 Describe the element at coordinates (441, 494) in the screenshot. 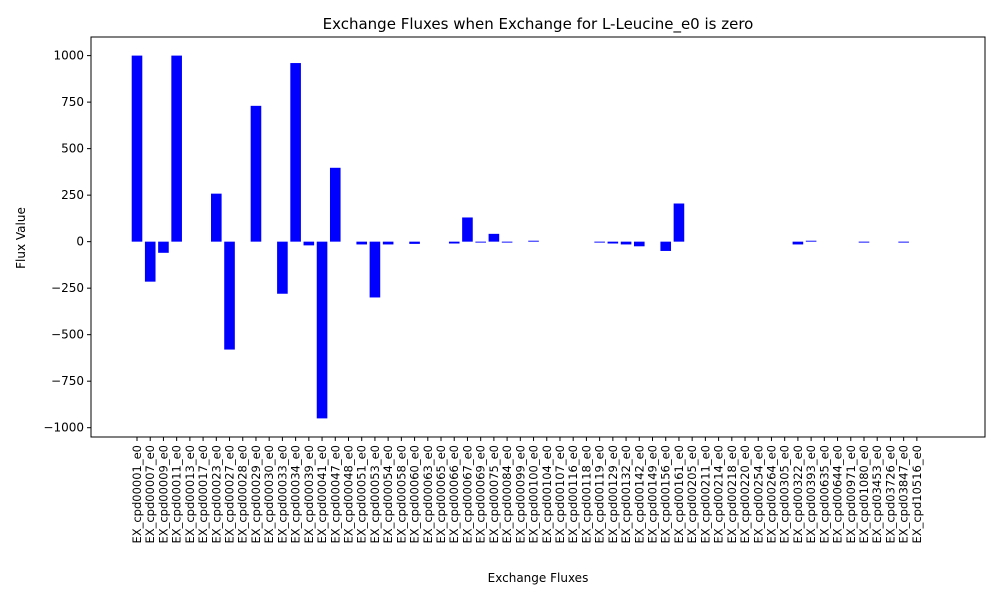

I see `x-tick-label: EX_cpd00065_e0` at that location.